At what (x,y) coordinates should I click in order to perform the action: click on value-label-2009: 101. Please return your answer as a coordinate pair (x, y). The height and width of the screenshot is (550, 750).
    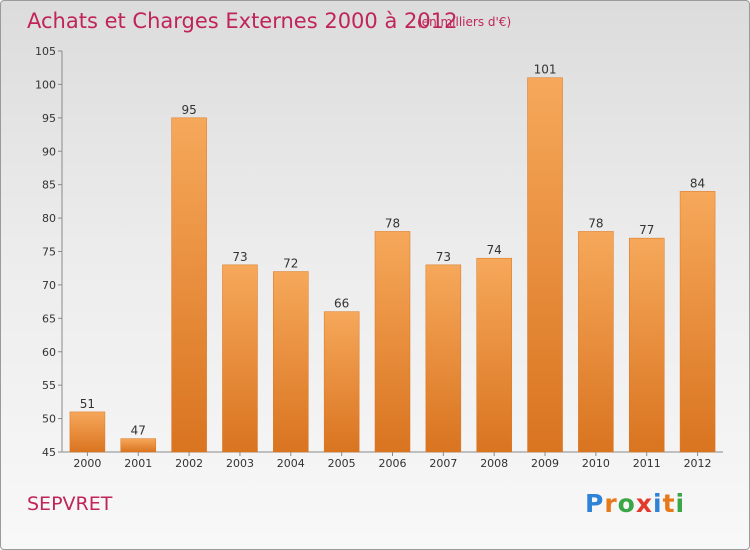
    Looking at the image, I should click on (545, 70).